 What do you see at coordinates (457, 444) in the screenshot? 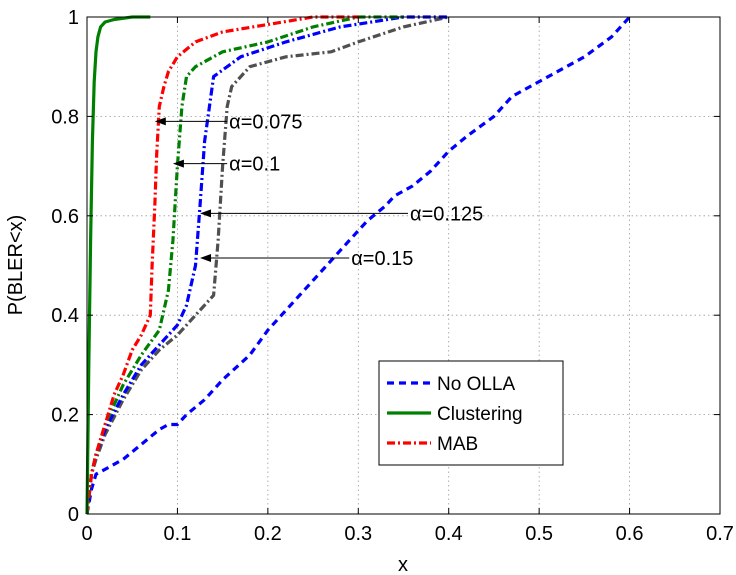
I see `legend-label: MAB` at bounding box center [457, 444].